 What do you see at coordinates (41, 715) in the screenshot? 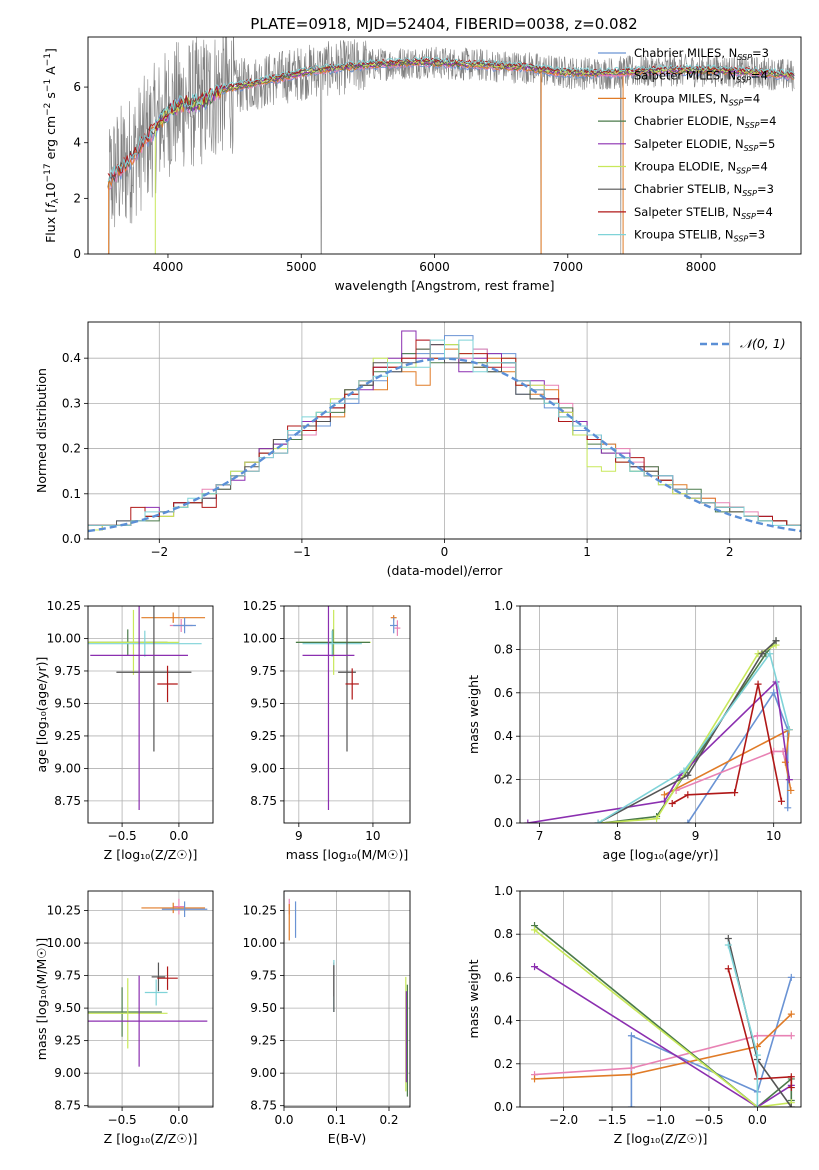
I see `y-axis-label: age [log₁₀(age/yr)]` at bounding box center [41, 715].